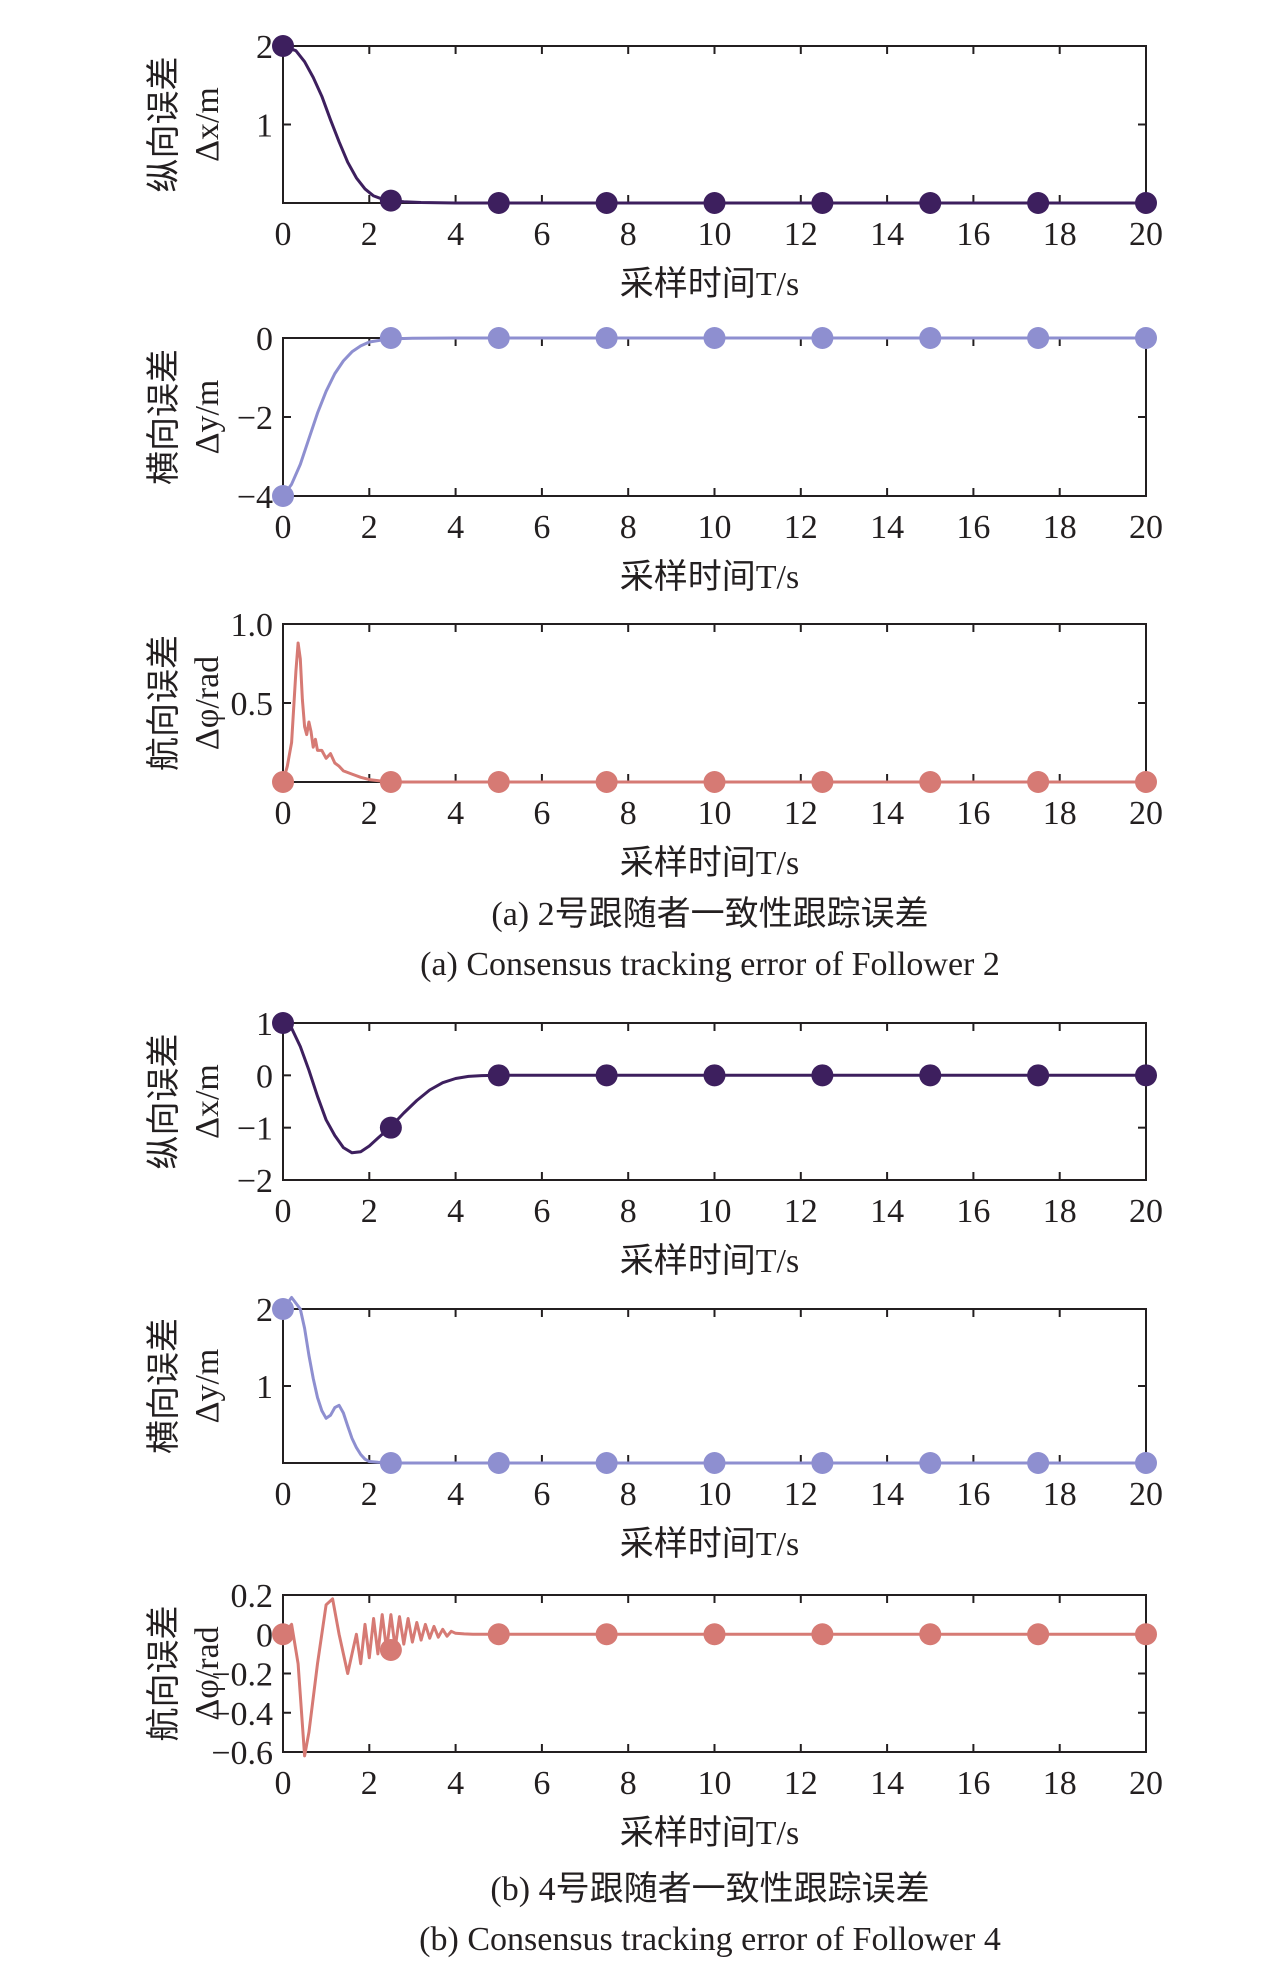  I want to click on y-tick-label: −0.4, so click(242, 1714).